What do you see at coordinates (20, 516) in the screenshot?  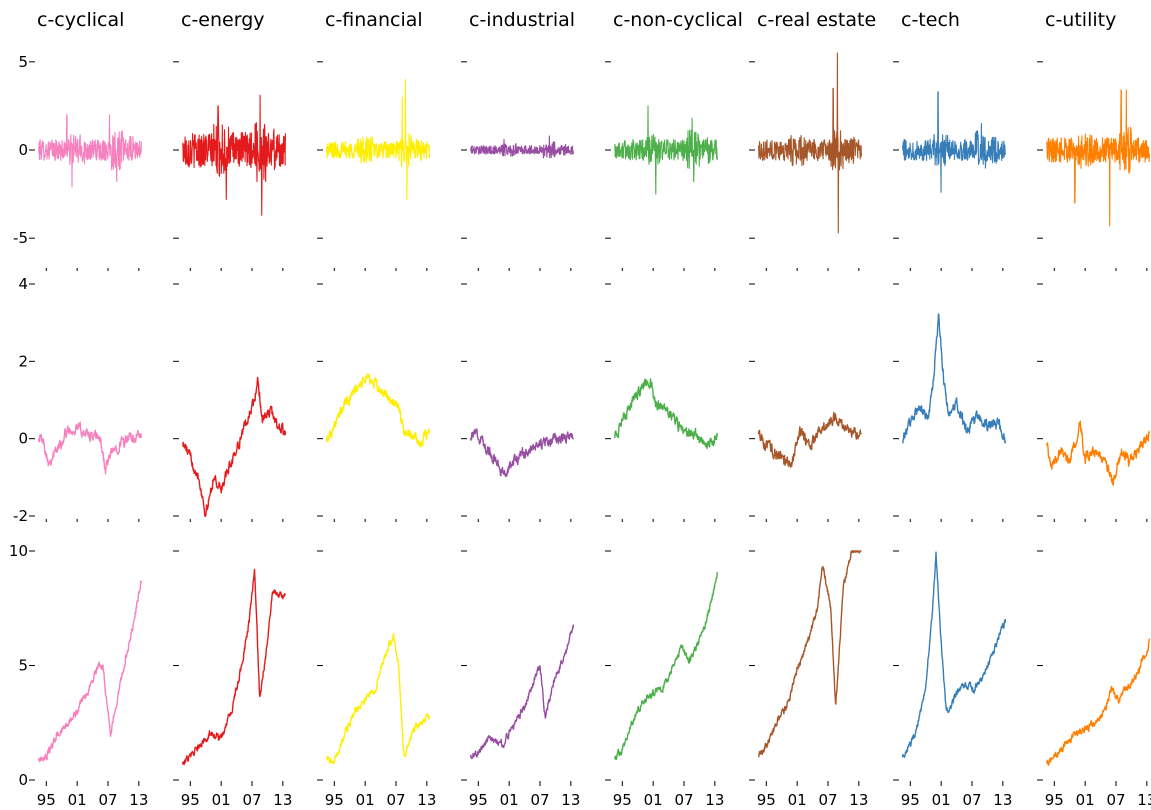 I see `y-tick-label: -2` at bounding box center [20, 516].